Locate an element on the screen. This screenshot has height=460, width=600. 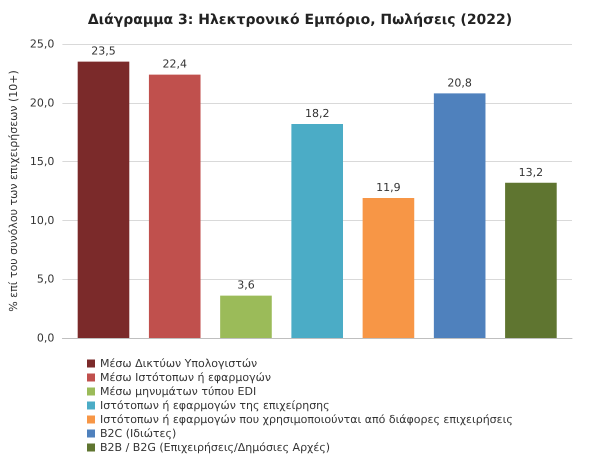
data-label: 20,8 is located at coordinates (459, 83).